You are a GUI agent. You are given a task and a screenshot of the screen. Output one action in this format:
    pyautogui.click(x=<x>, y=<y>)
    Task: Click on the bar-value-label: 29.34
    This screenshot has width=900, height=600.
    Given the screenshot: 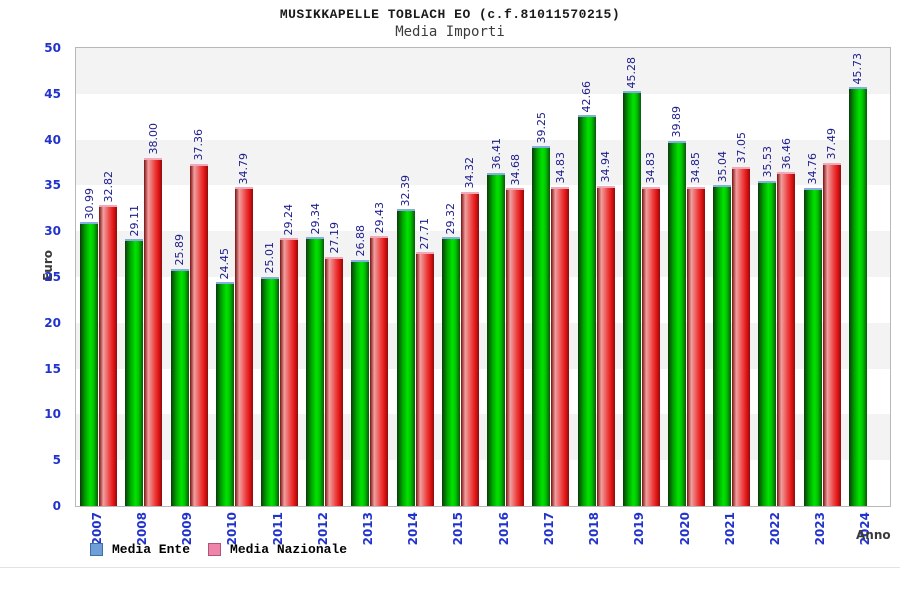 What is the action you would take?
    pyautogui.click(x=315, y=218)
    